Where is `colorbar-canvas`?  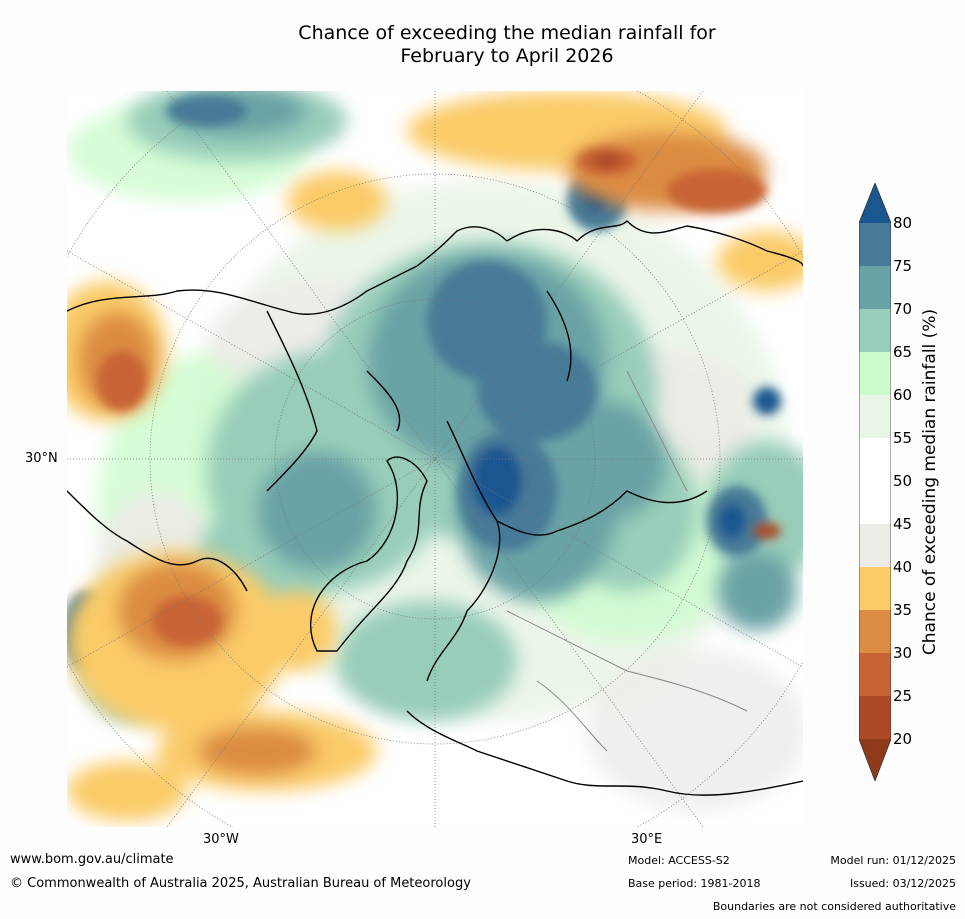
colorbar-canvas is located at coordinates (875, 482).